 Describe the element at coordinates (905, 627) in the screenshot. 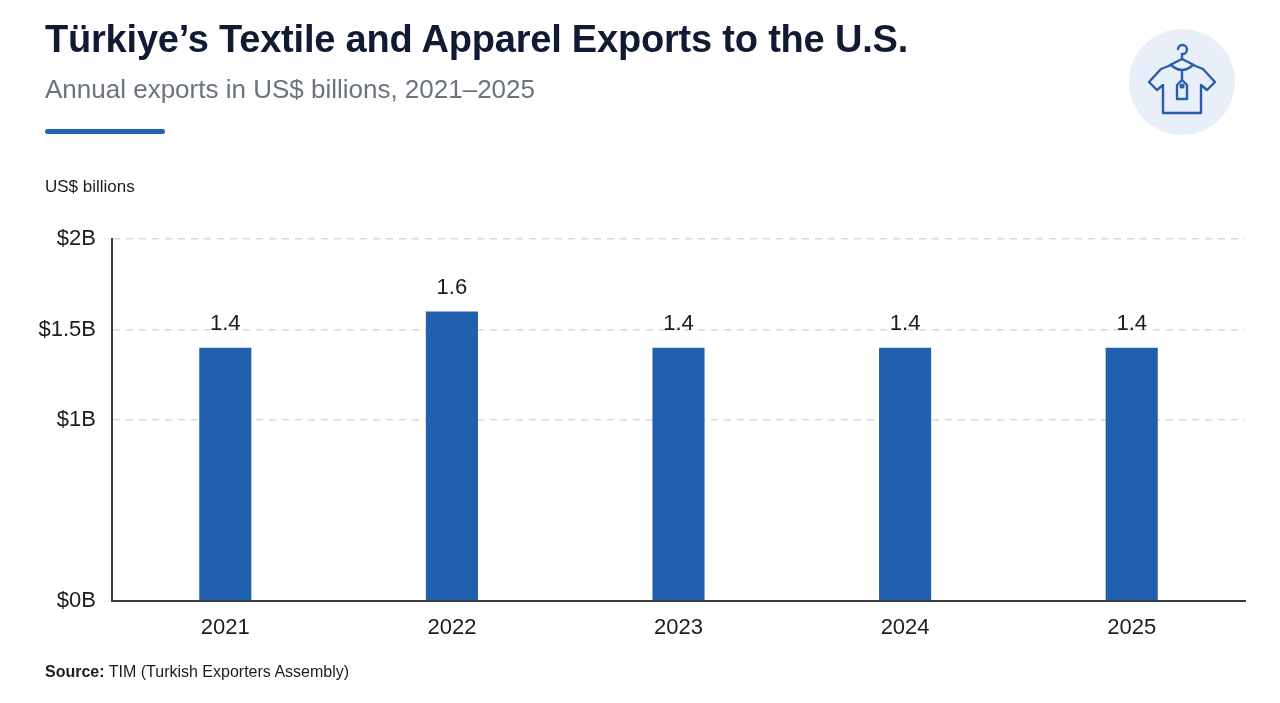

I see `x-tick-label: 2024` at that location.